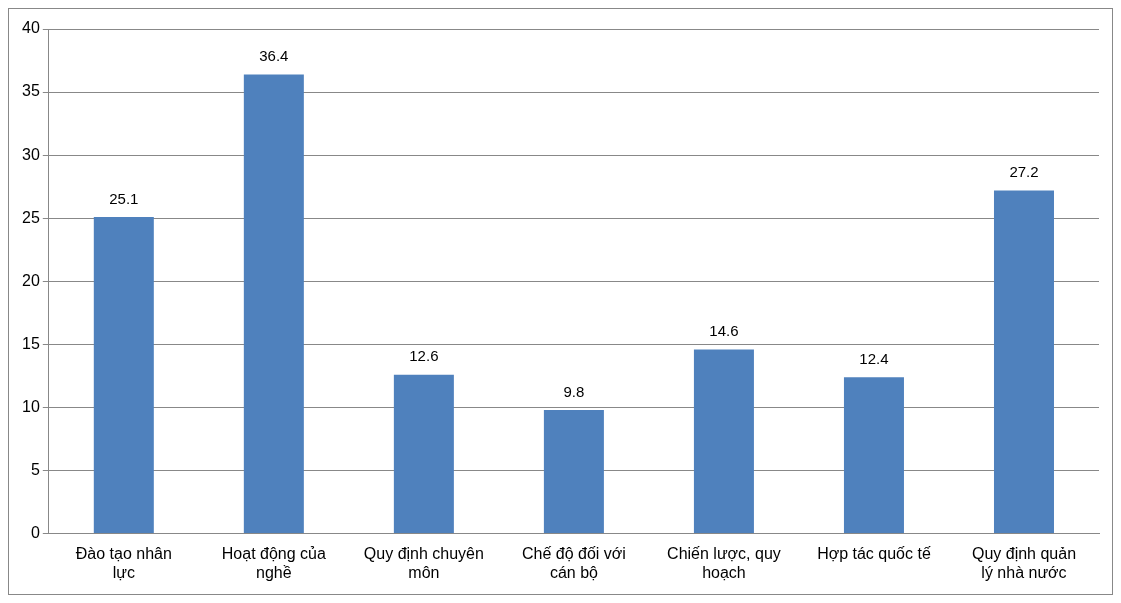 The image size is (1121, 603). Describe the element at coordinates (423, 562) in the screenshot. I see `x-tick-label: Quy định chuyên môn` at that location.